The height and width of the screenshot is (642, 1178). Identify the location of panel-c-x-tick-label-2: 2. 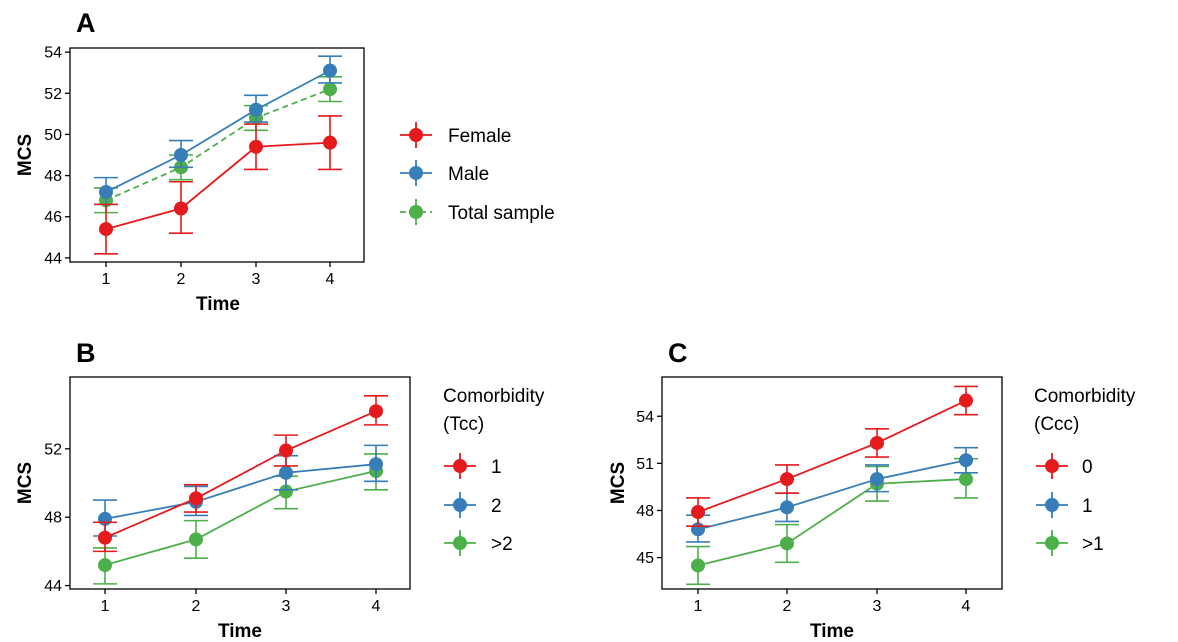
(787, 606).